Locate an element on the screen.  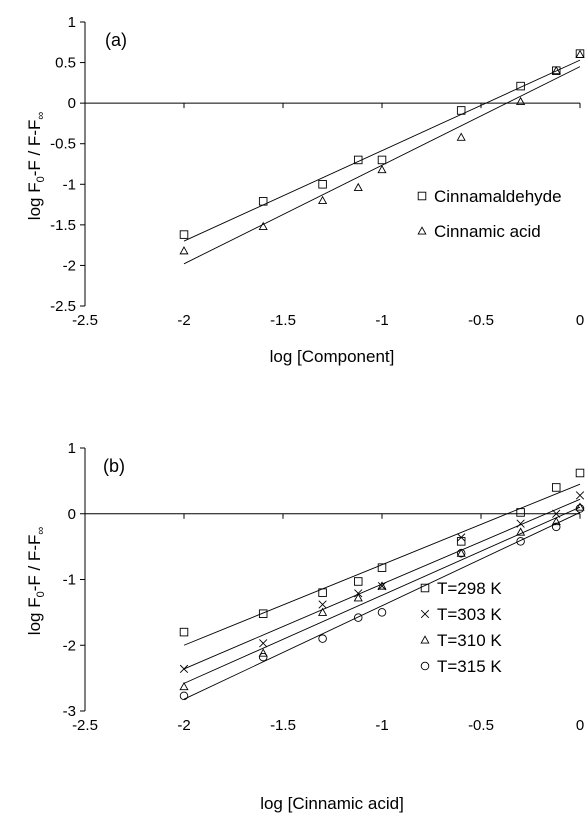
data-point-b-1-5-stroke2 is located at coordinates (461, 537).